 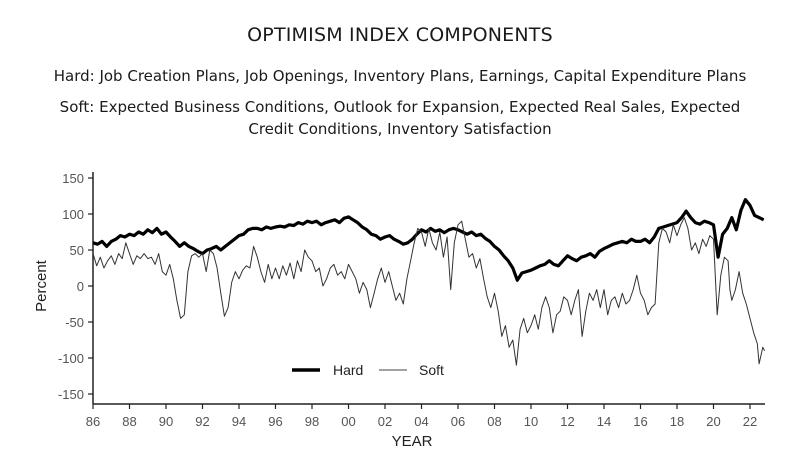 What do you see at coordinates (312, 421) in the screenshot?
I see `x-tick-label: 98` at bounding box center [312, 421].